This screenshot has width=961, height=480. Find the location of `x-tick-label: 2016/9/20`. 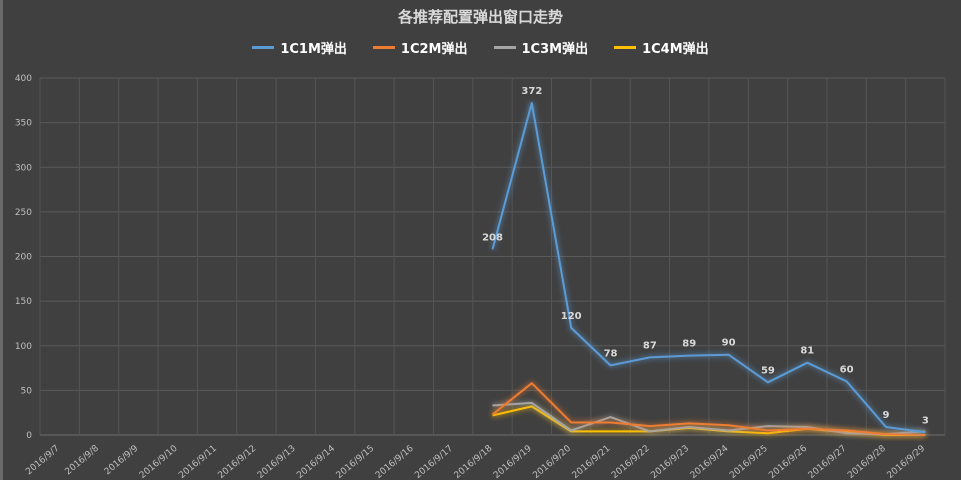

x-tick-label: 2016/9/20 is located at coordinates (552, 461).